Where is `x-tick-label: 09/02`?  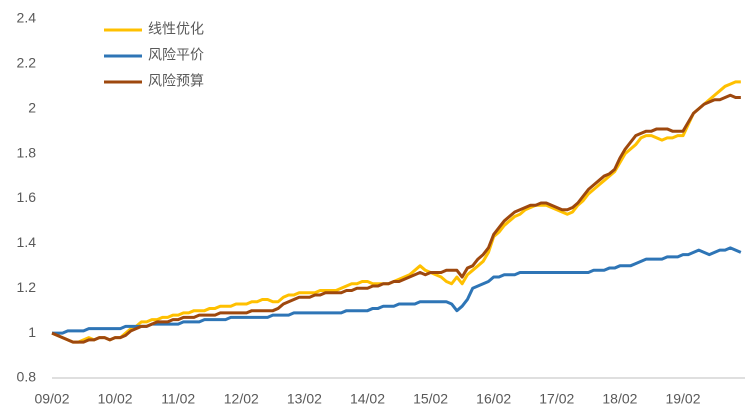
x-tick-label: 09/02 is located at coordinates (51, 399).